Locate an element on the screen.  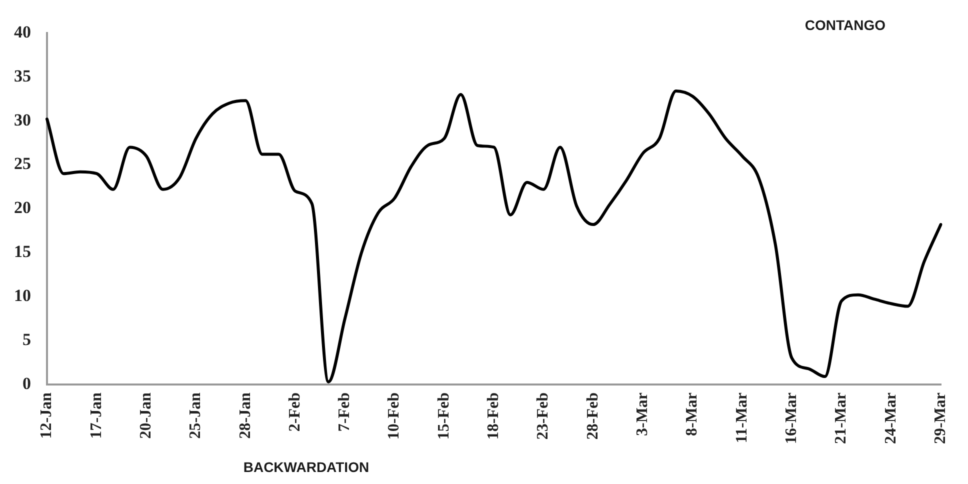
x-tick-label: 18-Feb is located at coordinates (493, 416).